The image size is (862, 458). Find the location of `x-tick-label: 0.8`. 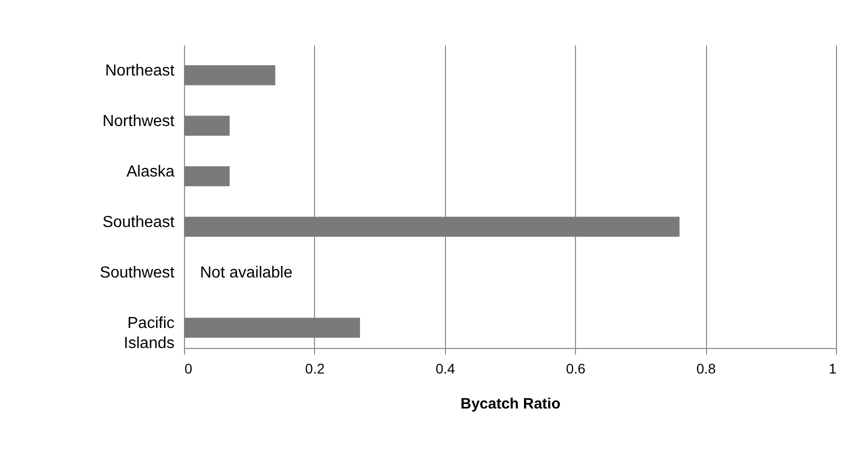

x-tick-label: 0.8 is located at coordinates (706, 368).